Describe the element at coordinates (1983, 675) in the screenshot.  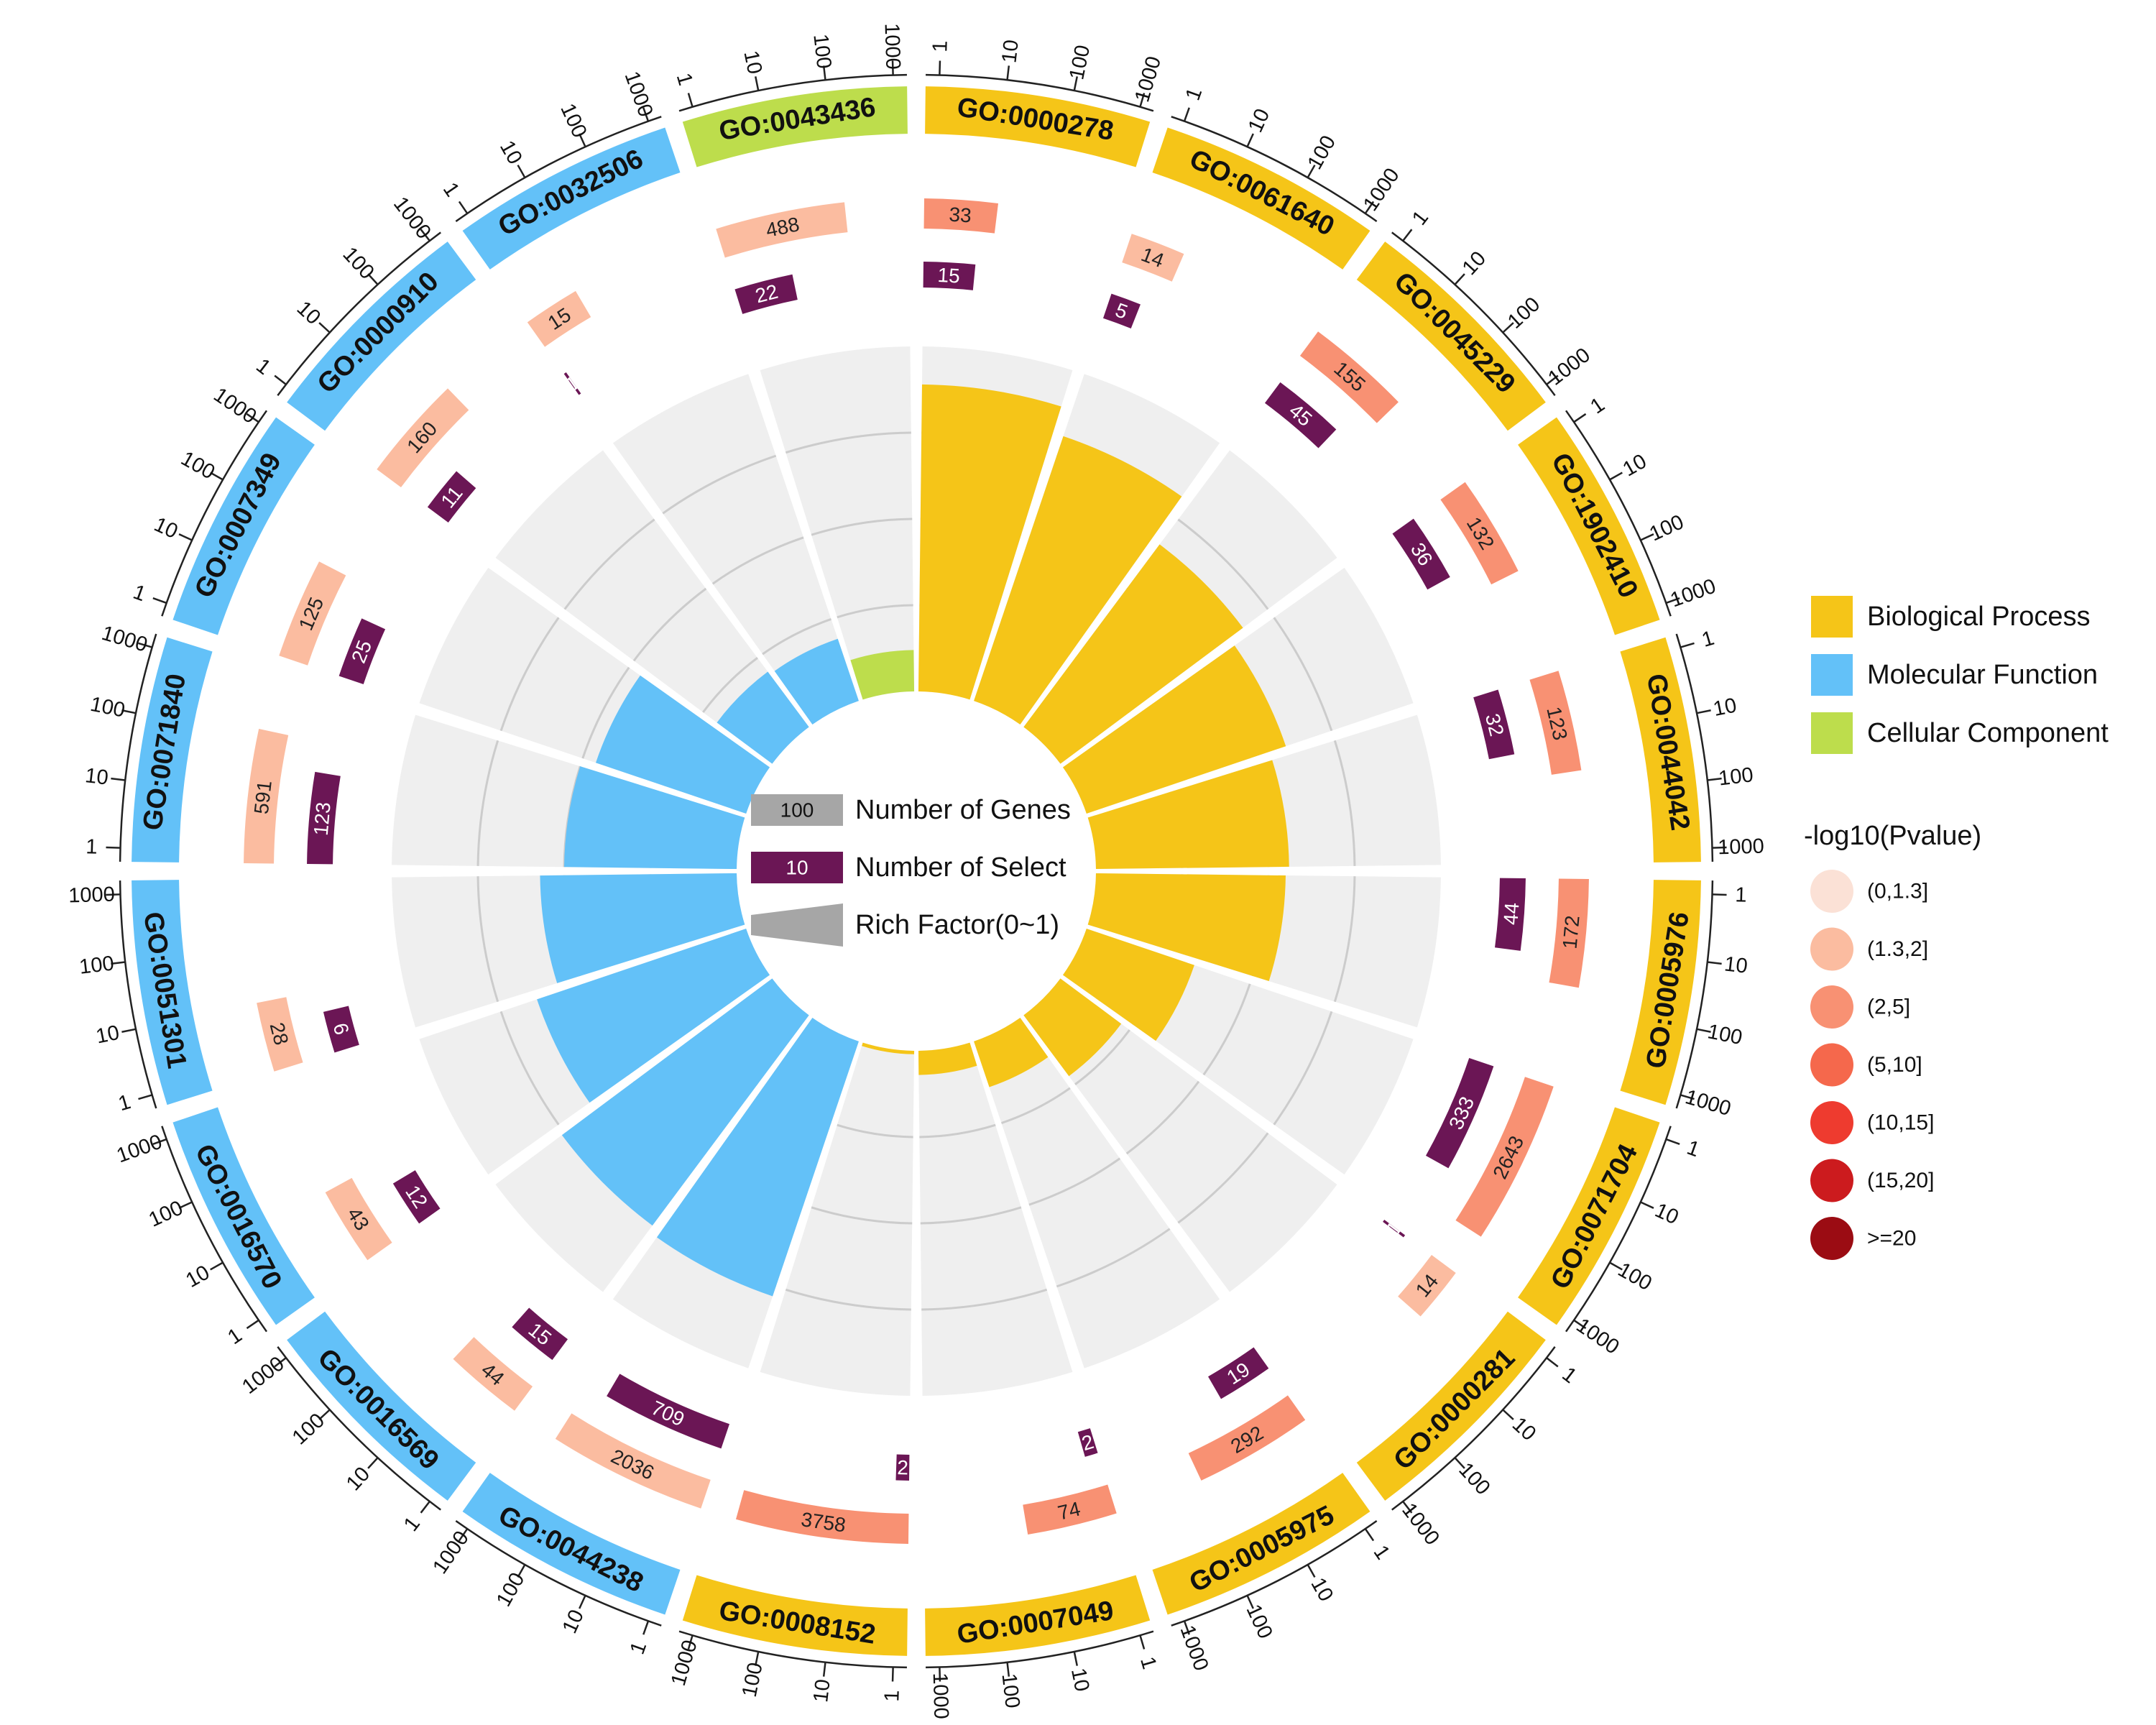
I see `category-legend-label: Molecular Function` at that location.